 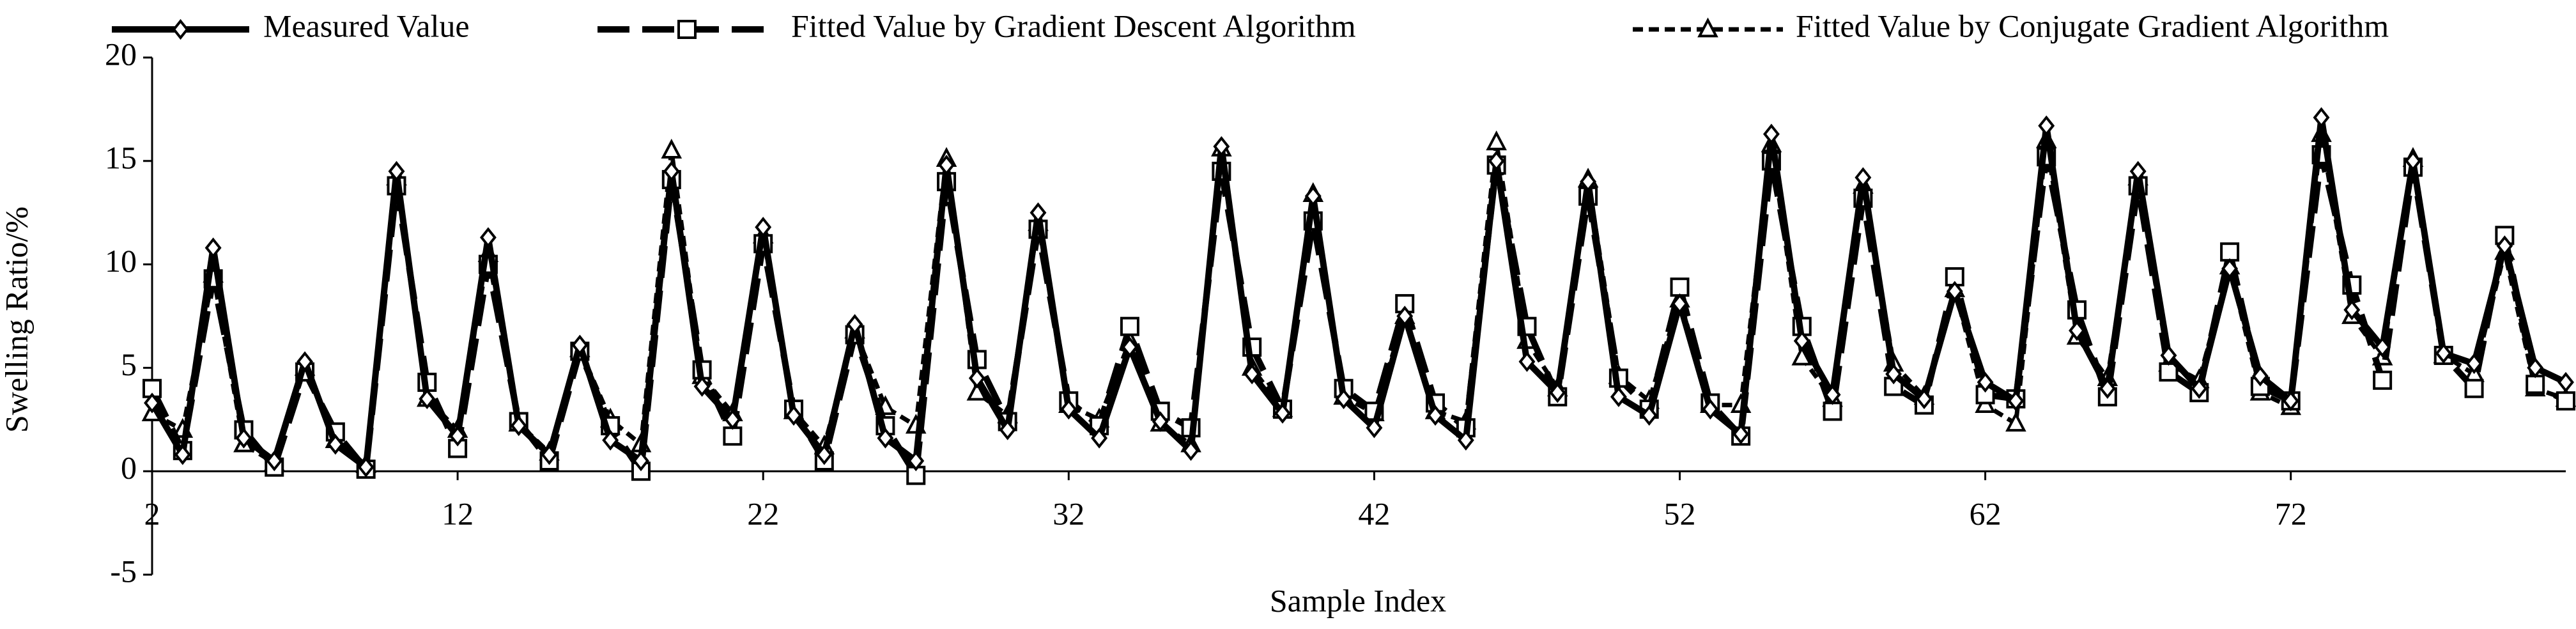 What do you see at coordinates (121, 157) in the screenshot?
I see `y-tick-label: 15` at bounding box center [121, 157].